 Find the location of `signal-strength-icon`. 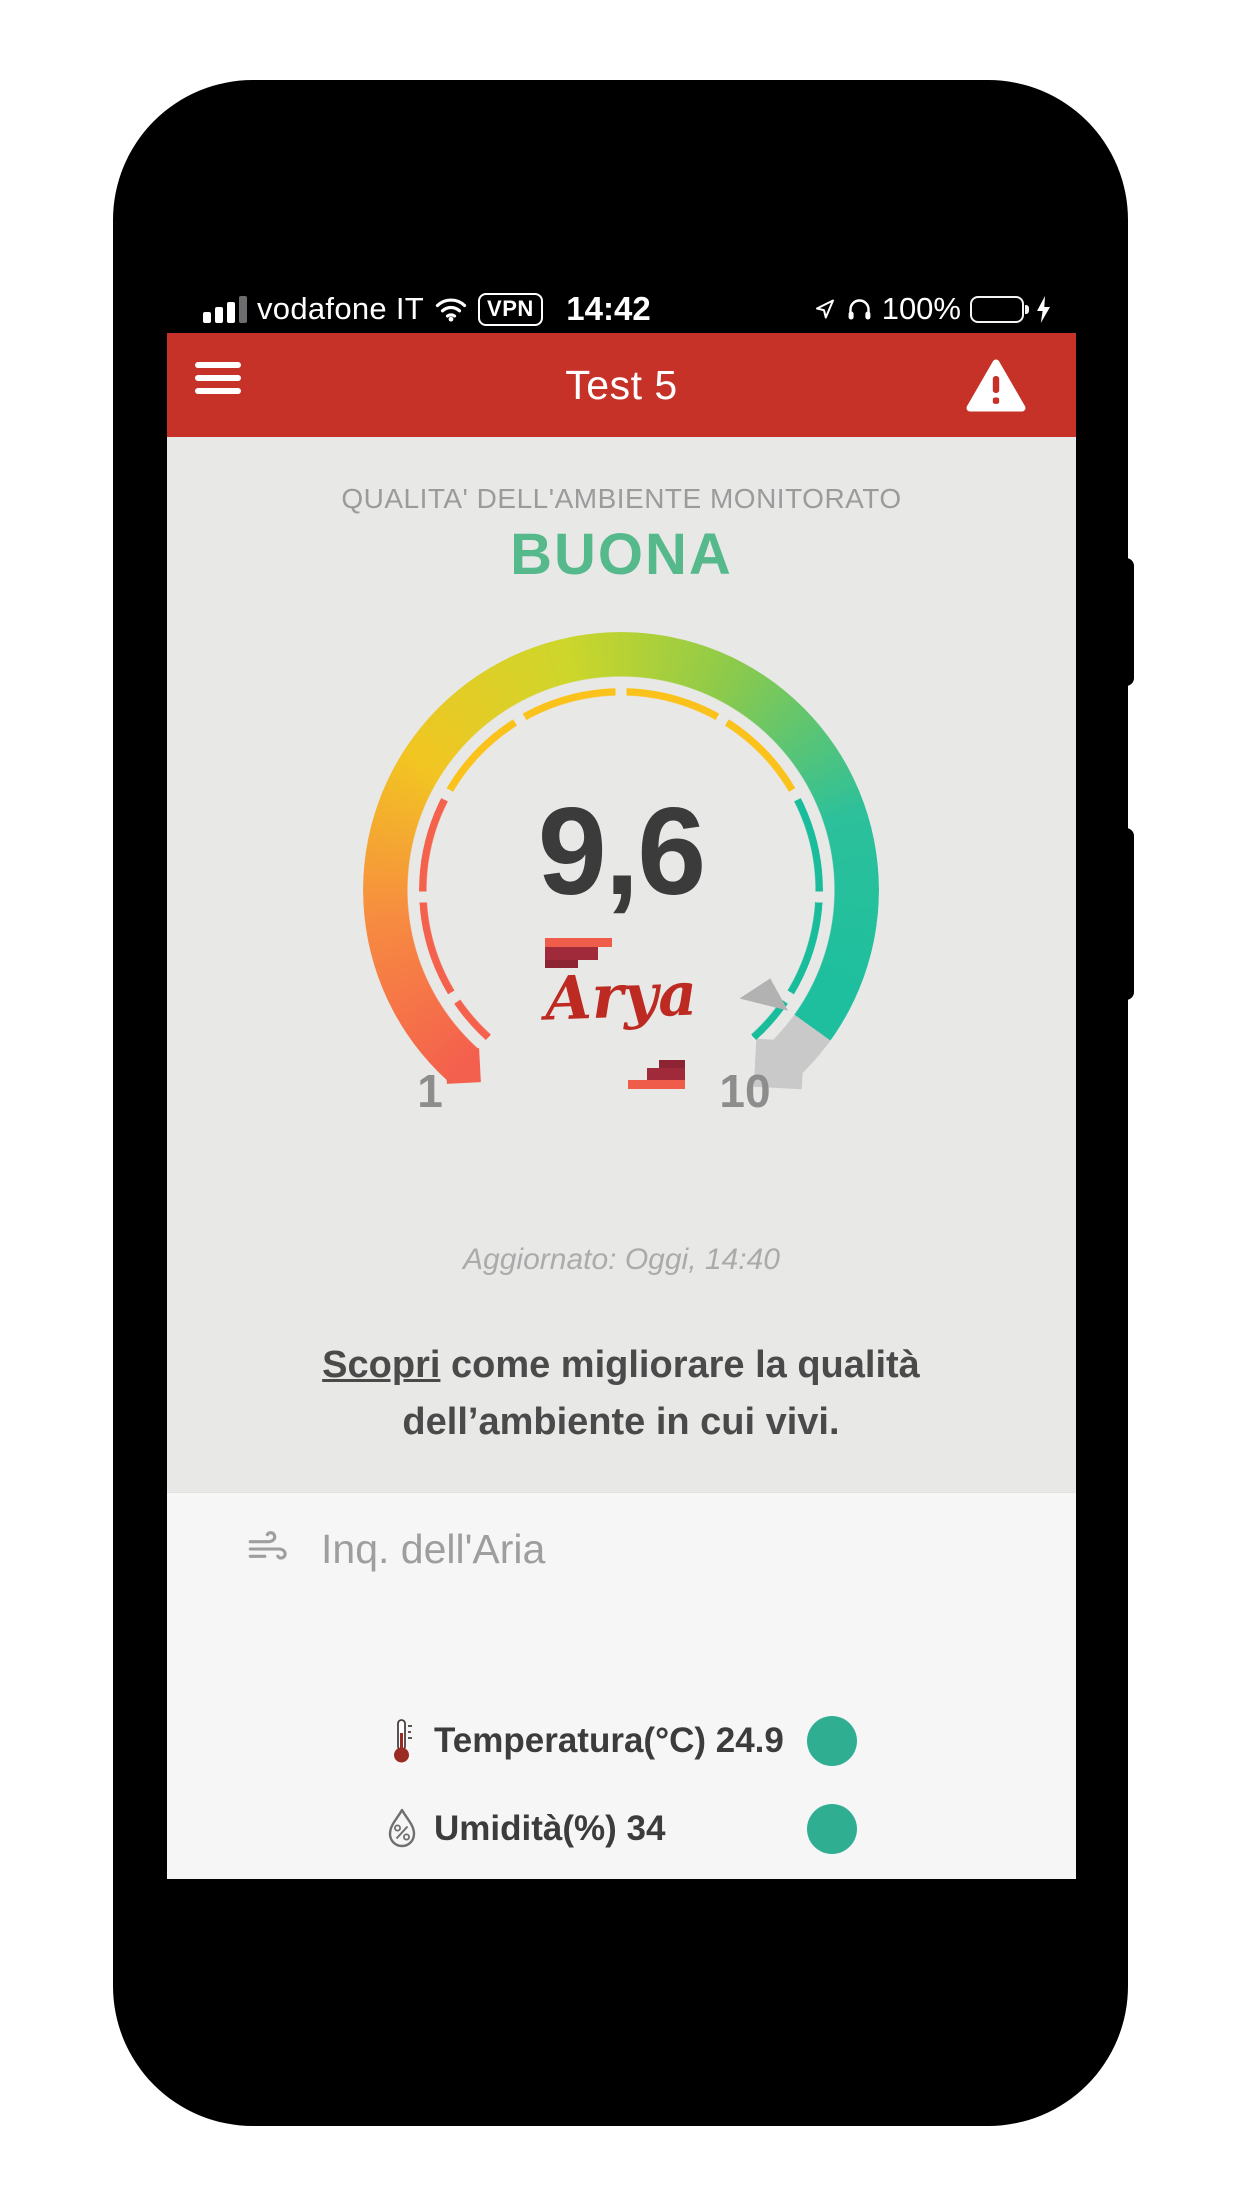

signal-strength-icon is located at coordinates (225, 309).